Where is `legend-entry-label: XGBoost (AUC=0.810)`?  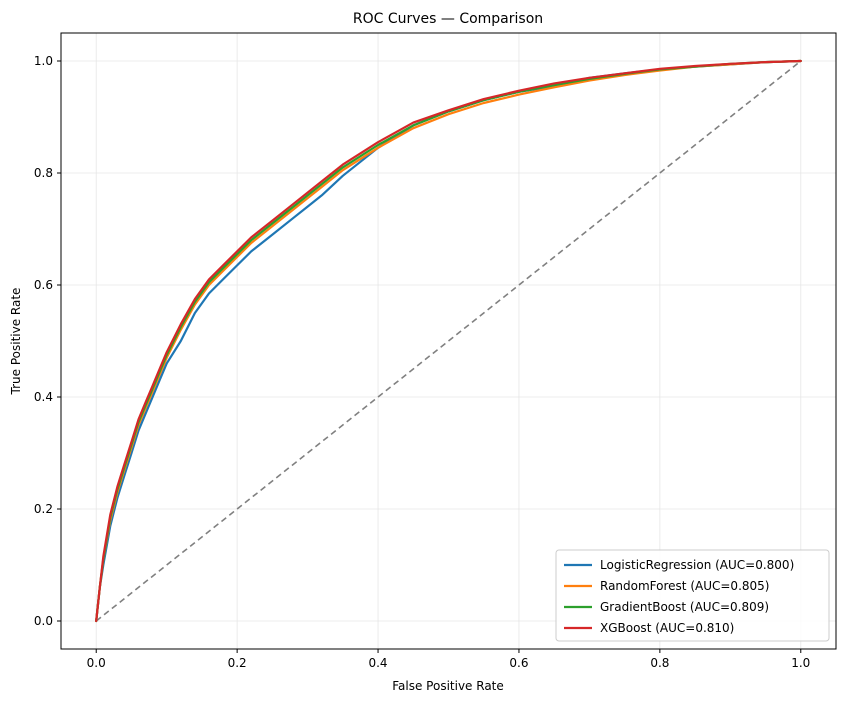 legend-entry-label: XGBoost (AUC=0.810) is located at coordinates (667, 628).